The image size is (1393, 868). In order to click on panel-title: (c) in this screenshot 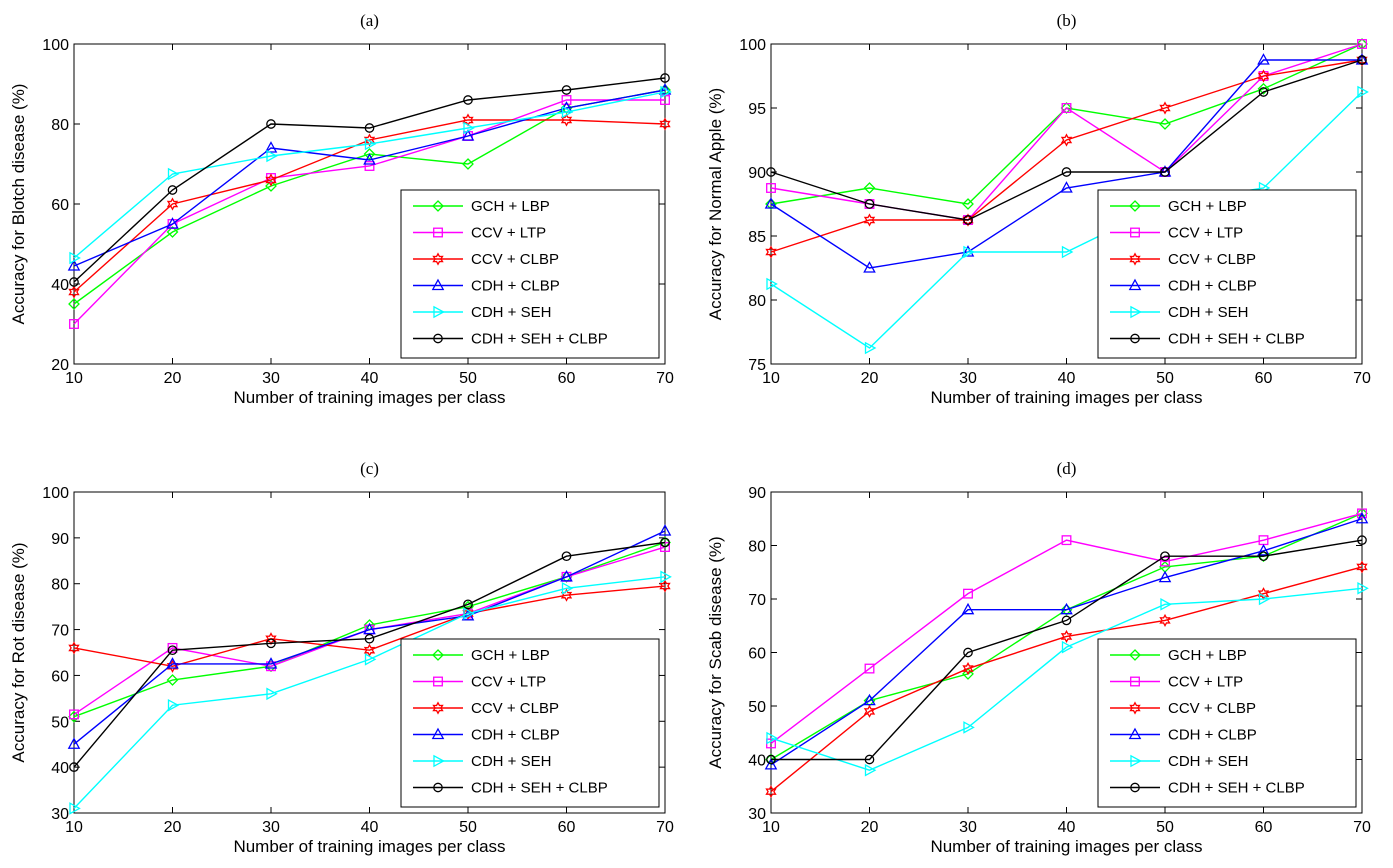, I will do `click(369, 468)`.